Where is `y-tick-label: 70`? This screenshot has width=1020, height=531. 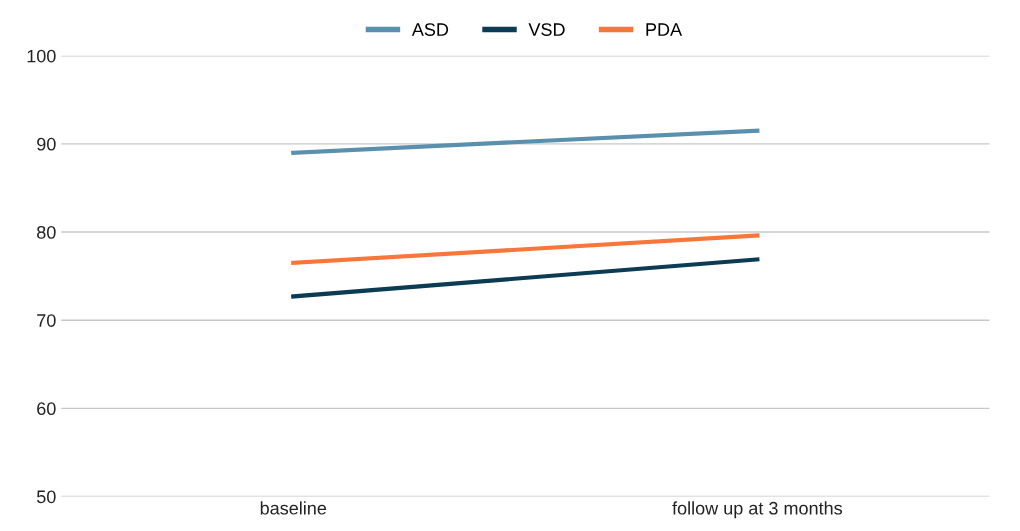
y-tick-label: 70 is located at coordinates (46, 320).